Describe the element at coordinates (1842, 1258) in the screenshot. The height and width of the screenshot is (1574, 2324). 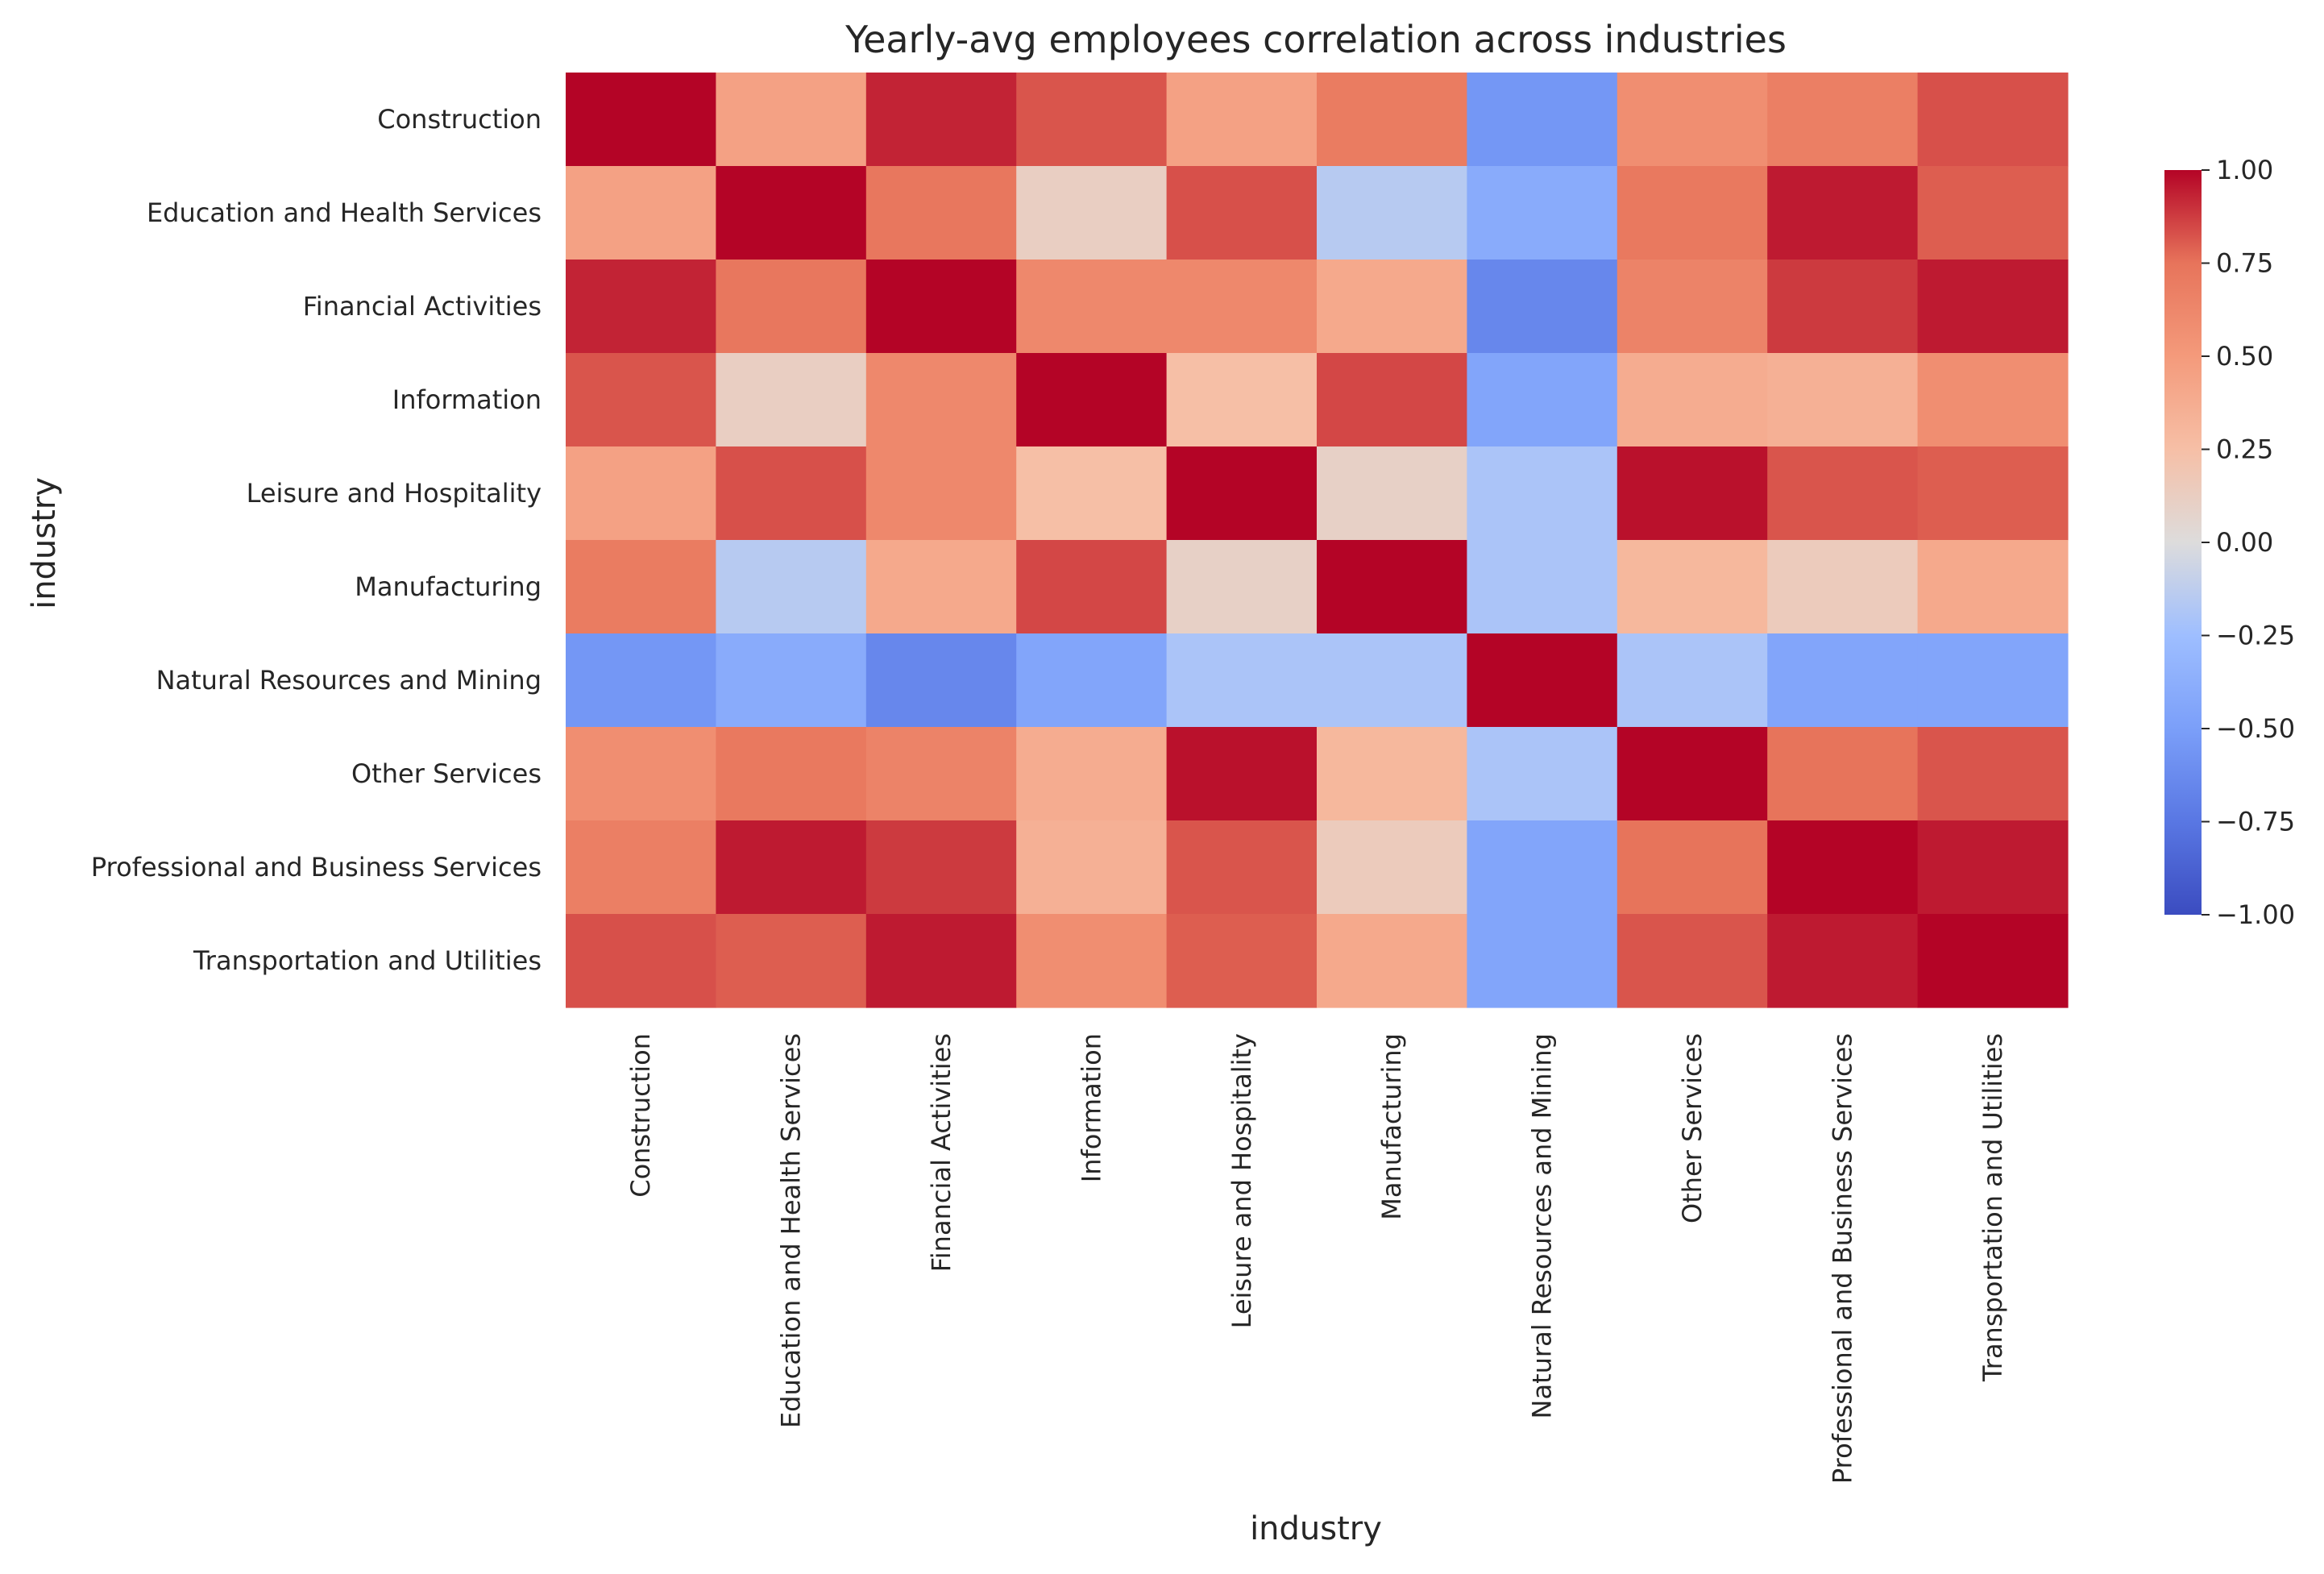
I see `x-tick-label: Professional and Business Services` at that location.